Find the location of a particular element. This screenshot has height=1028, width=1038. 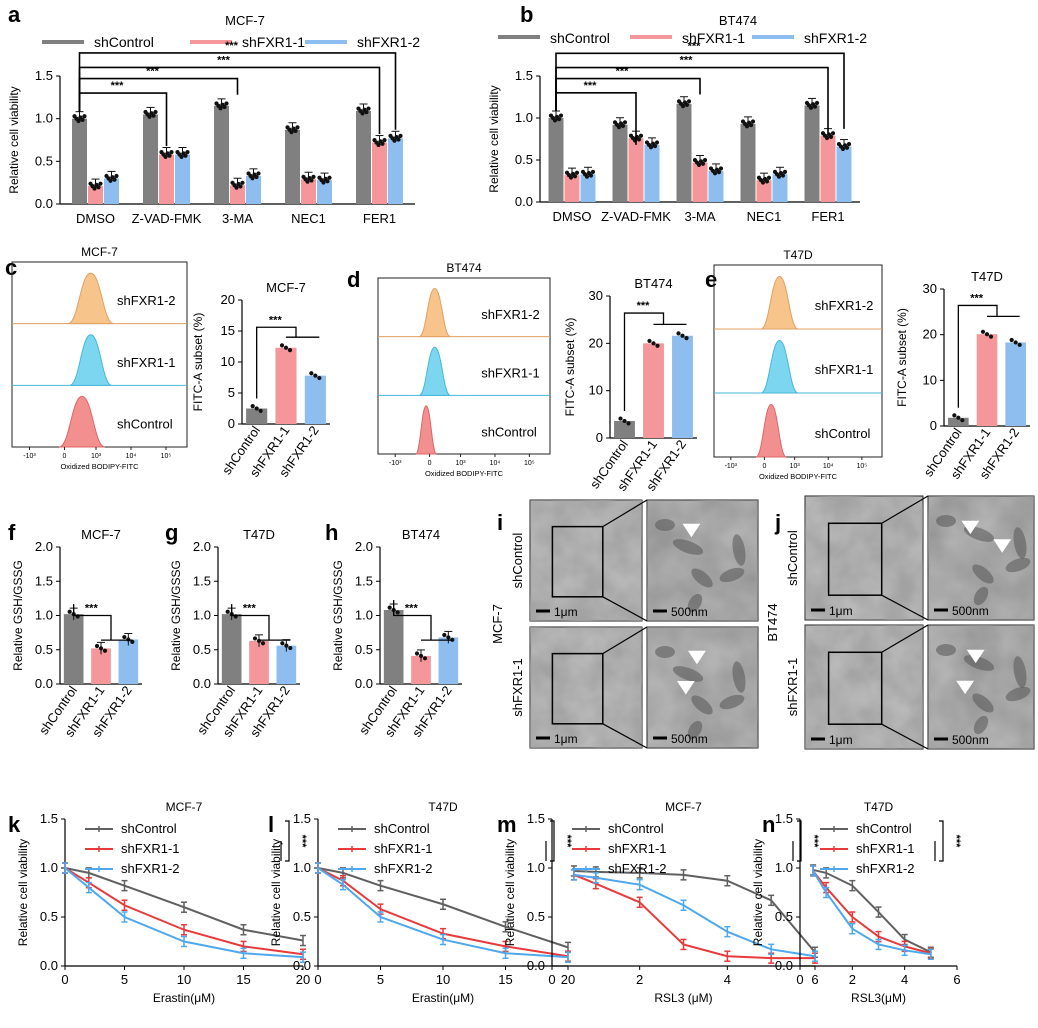

panel-label: m is located at coordinates (507, 824).